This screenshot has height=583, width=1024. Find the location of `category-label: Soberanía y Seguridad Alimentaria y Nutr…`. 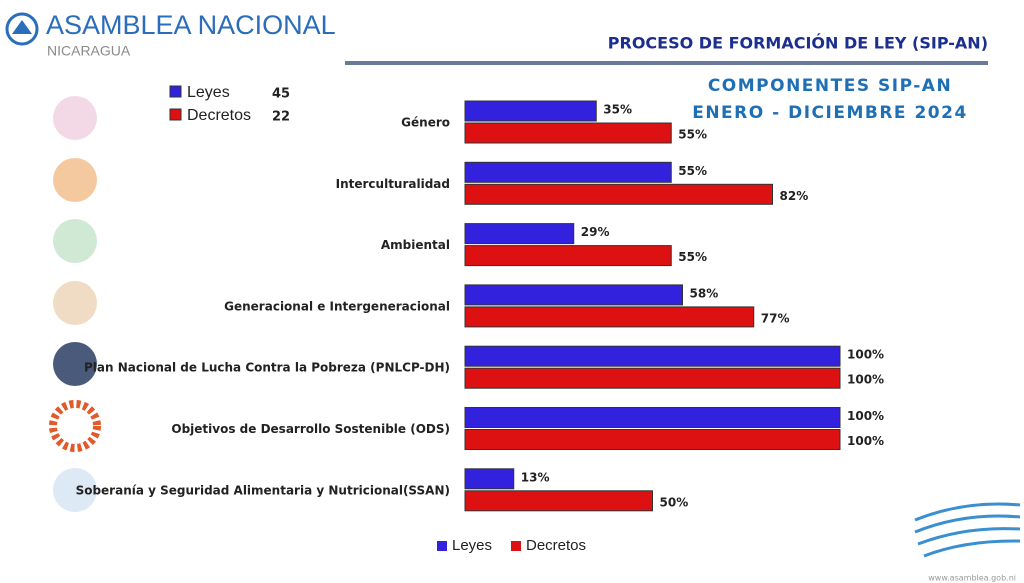

category-label: Soberanía y Seguridad Alimentaria y Nutr… is located at coordinates (263, 490).